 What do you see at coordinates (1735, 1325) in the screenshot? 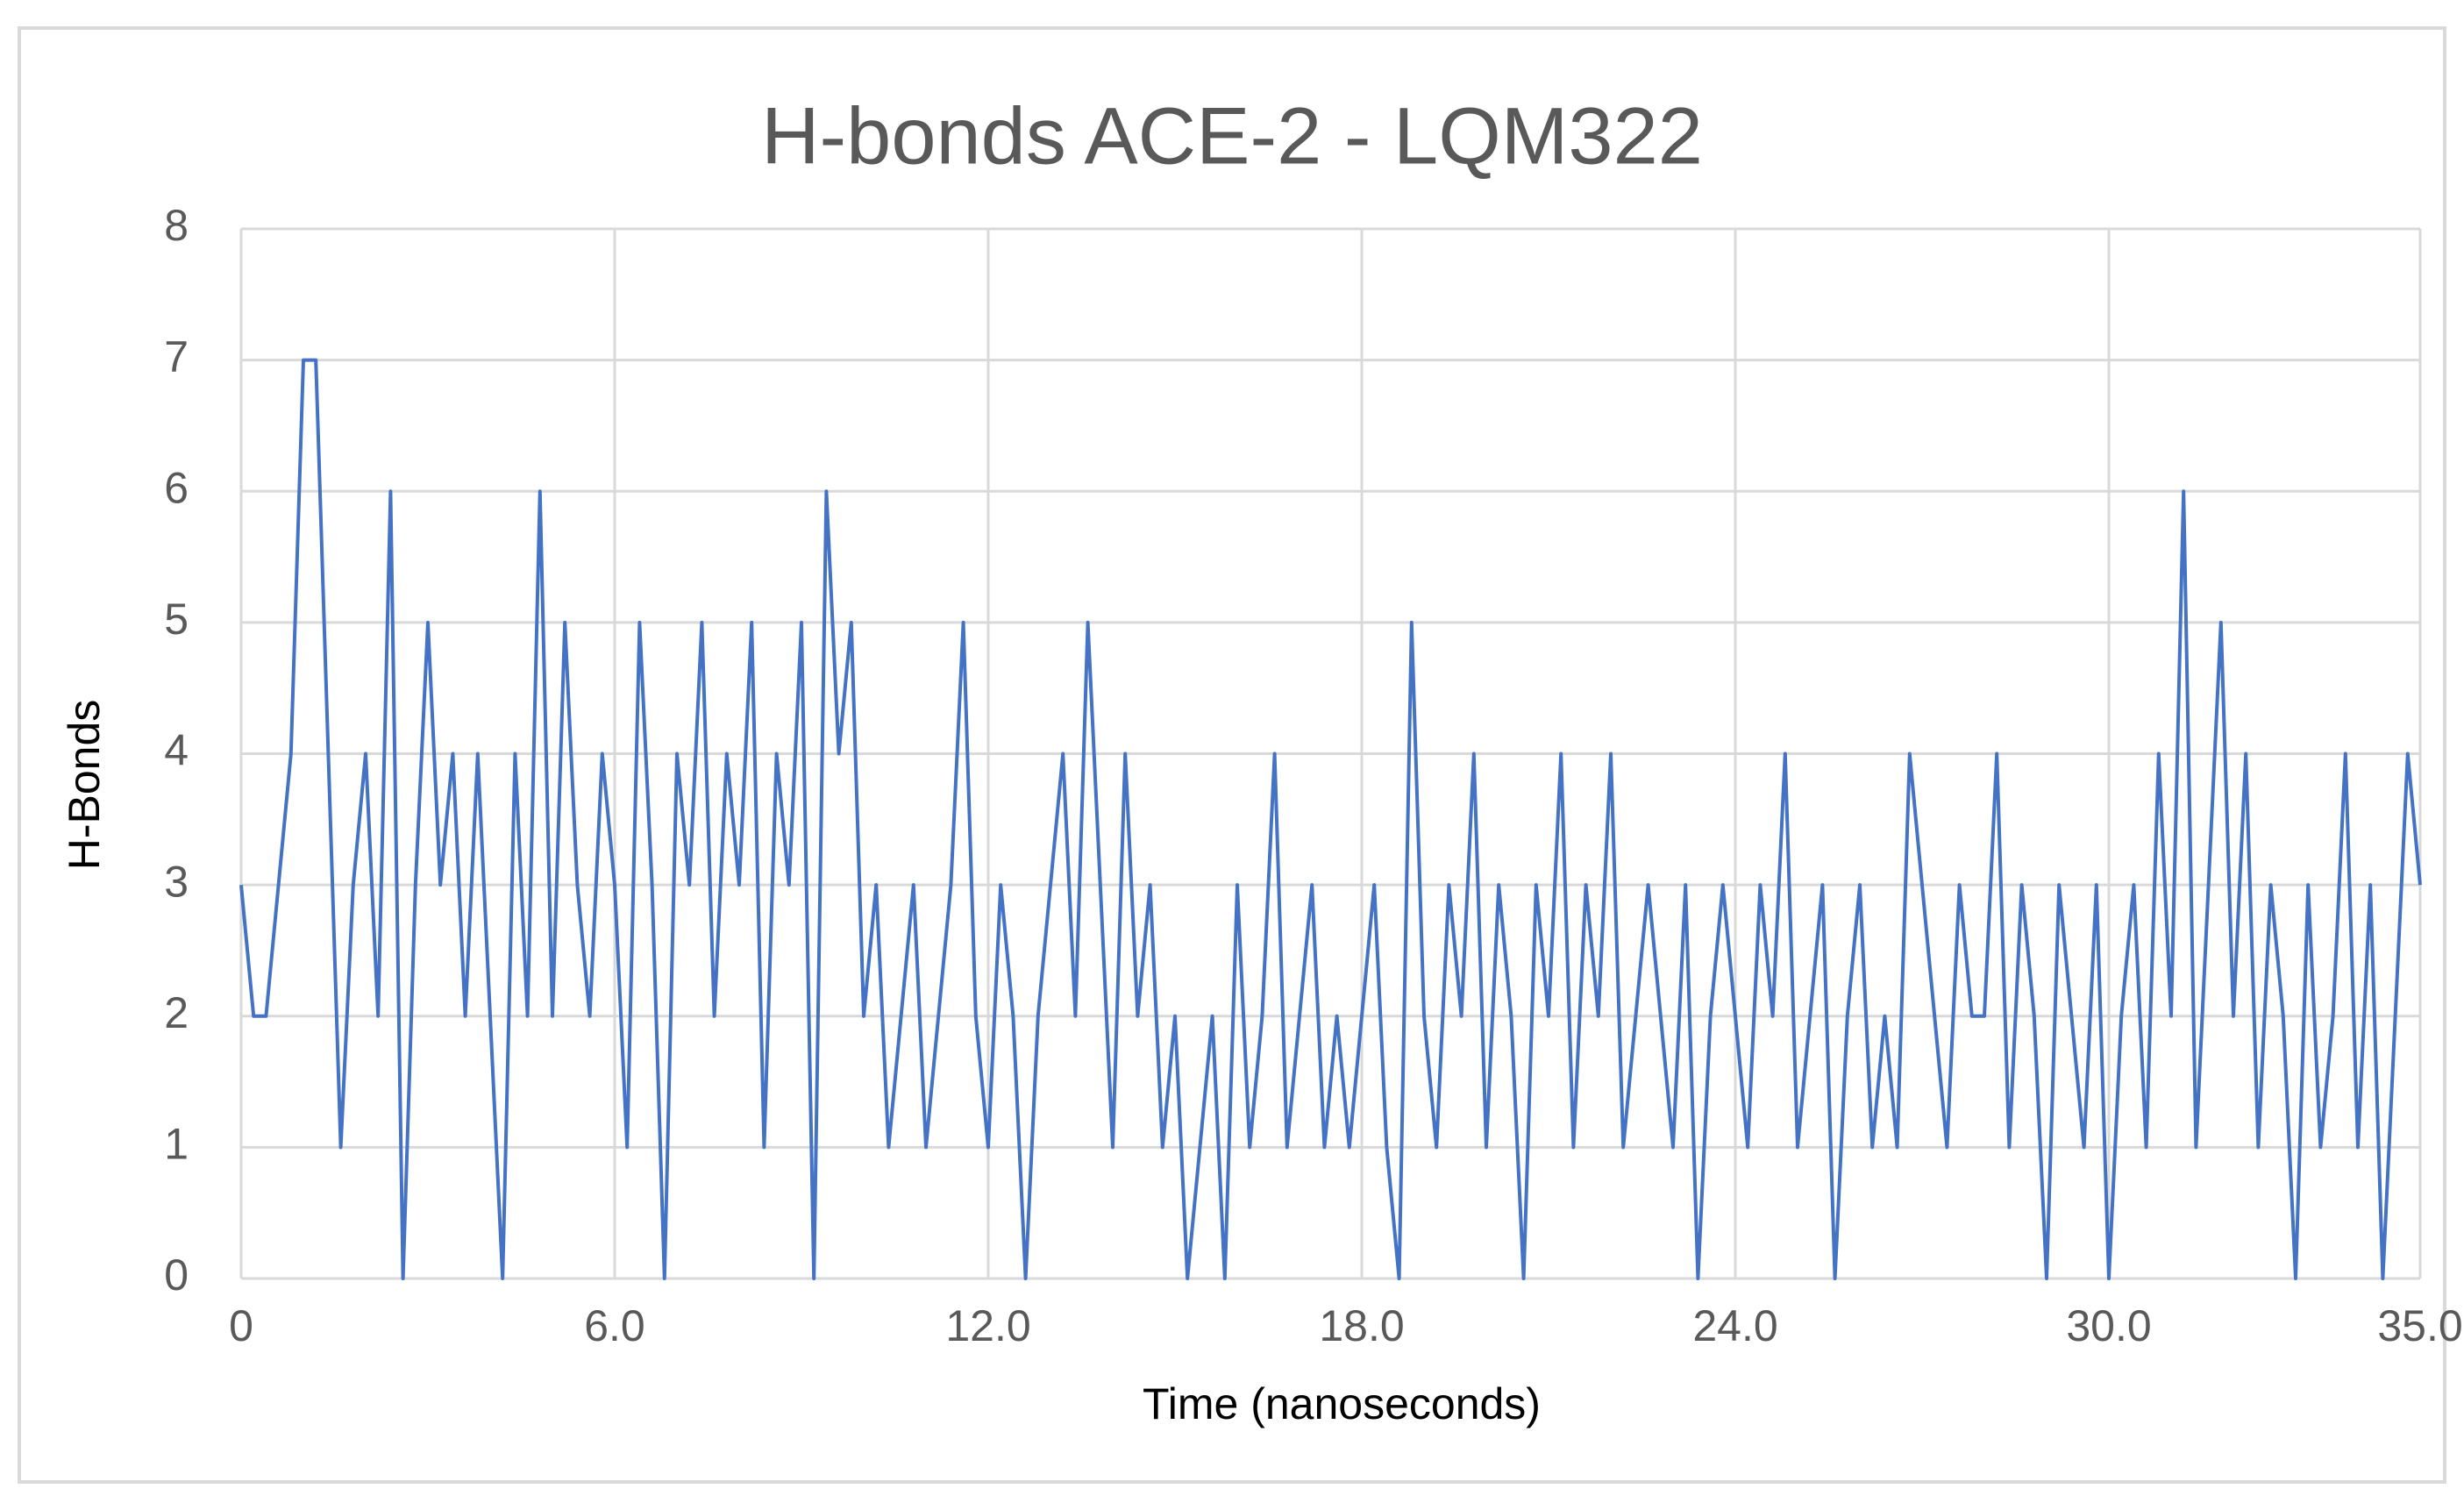
I see `x-tick-label: 24.0` at bounding box center [1735, 1325].